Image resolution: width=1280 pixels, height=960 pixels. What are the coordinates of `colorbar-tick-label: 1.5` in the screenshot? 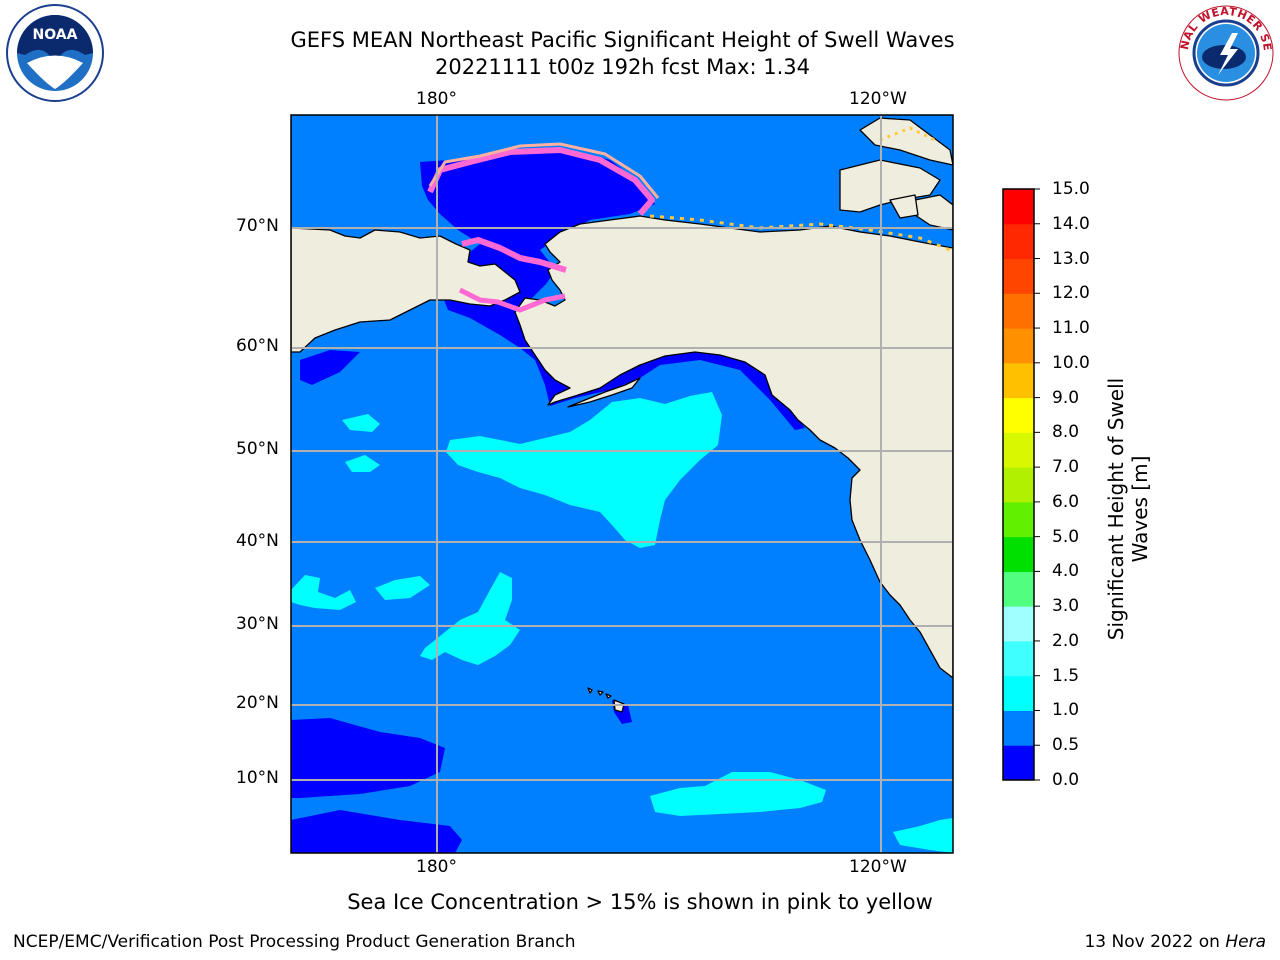 It's located at (1066, 675).